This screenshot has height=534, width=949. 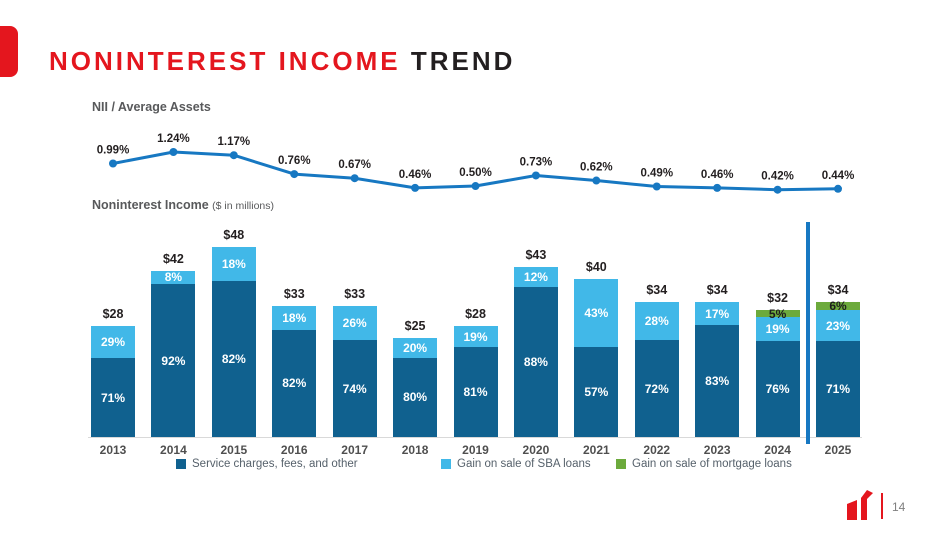 What do you see at coordinates (535, 351) in the screenshot?
I see `bar-2020: 88% 12%` at bounding box center [535, 351].